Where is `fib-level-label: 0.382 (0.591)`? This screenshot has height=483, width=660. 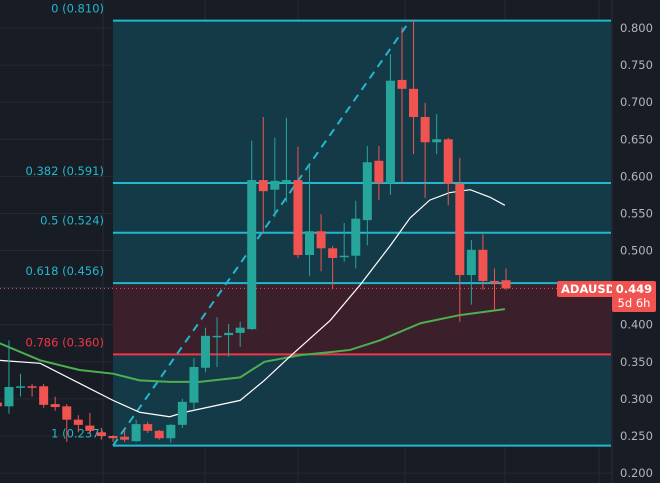
fib-level-label: 0.382 (0.591) is located at coordinates (65, 171).